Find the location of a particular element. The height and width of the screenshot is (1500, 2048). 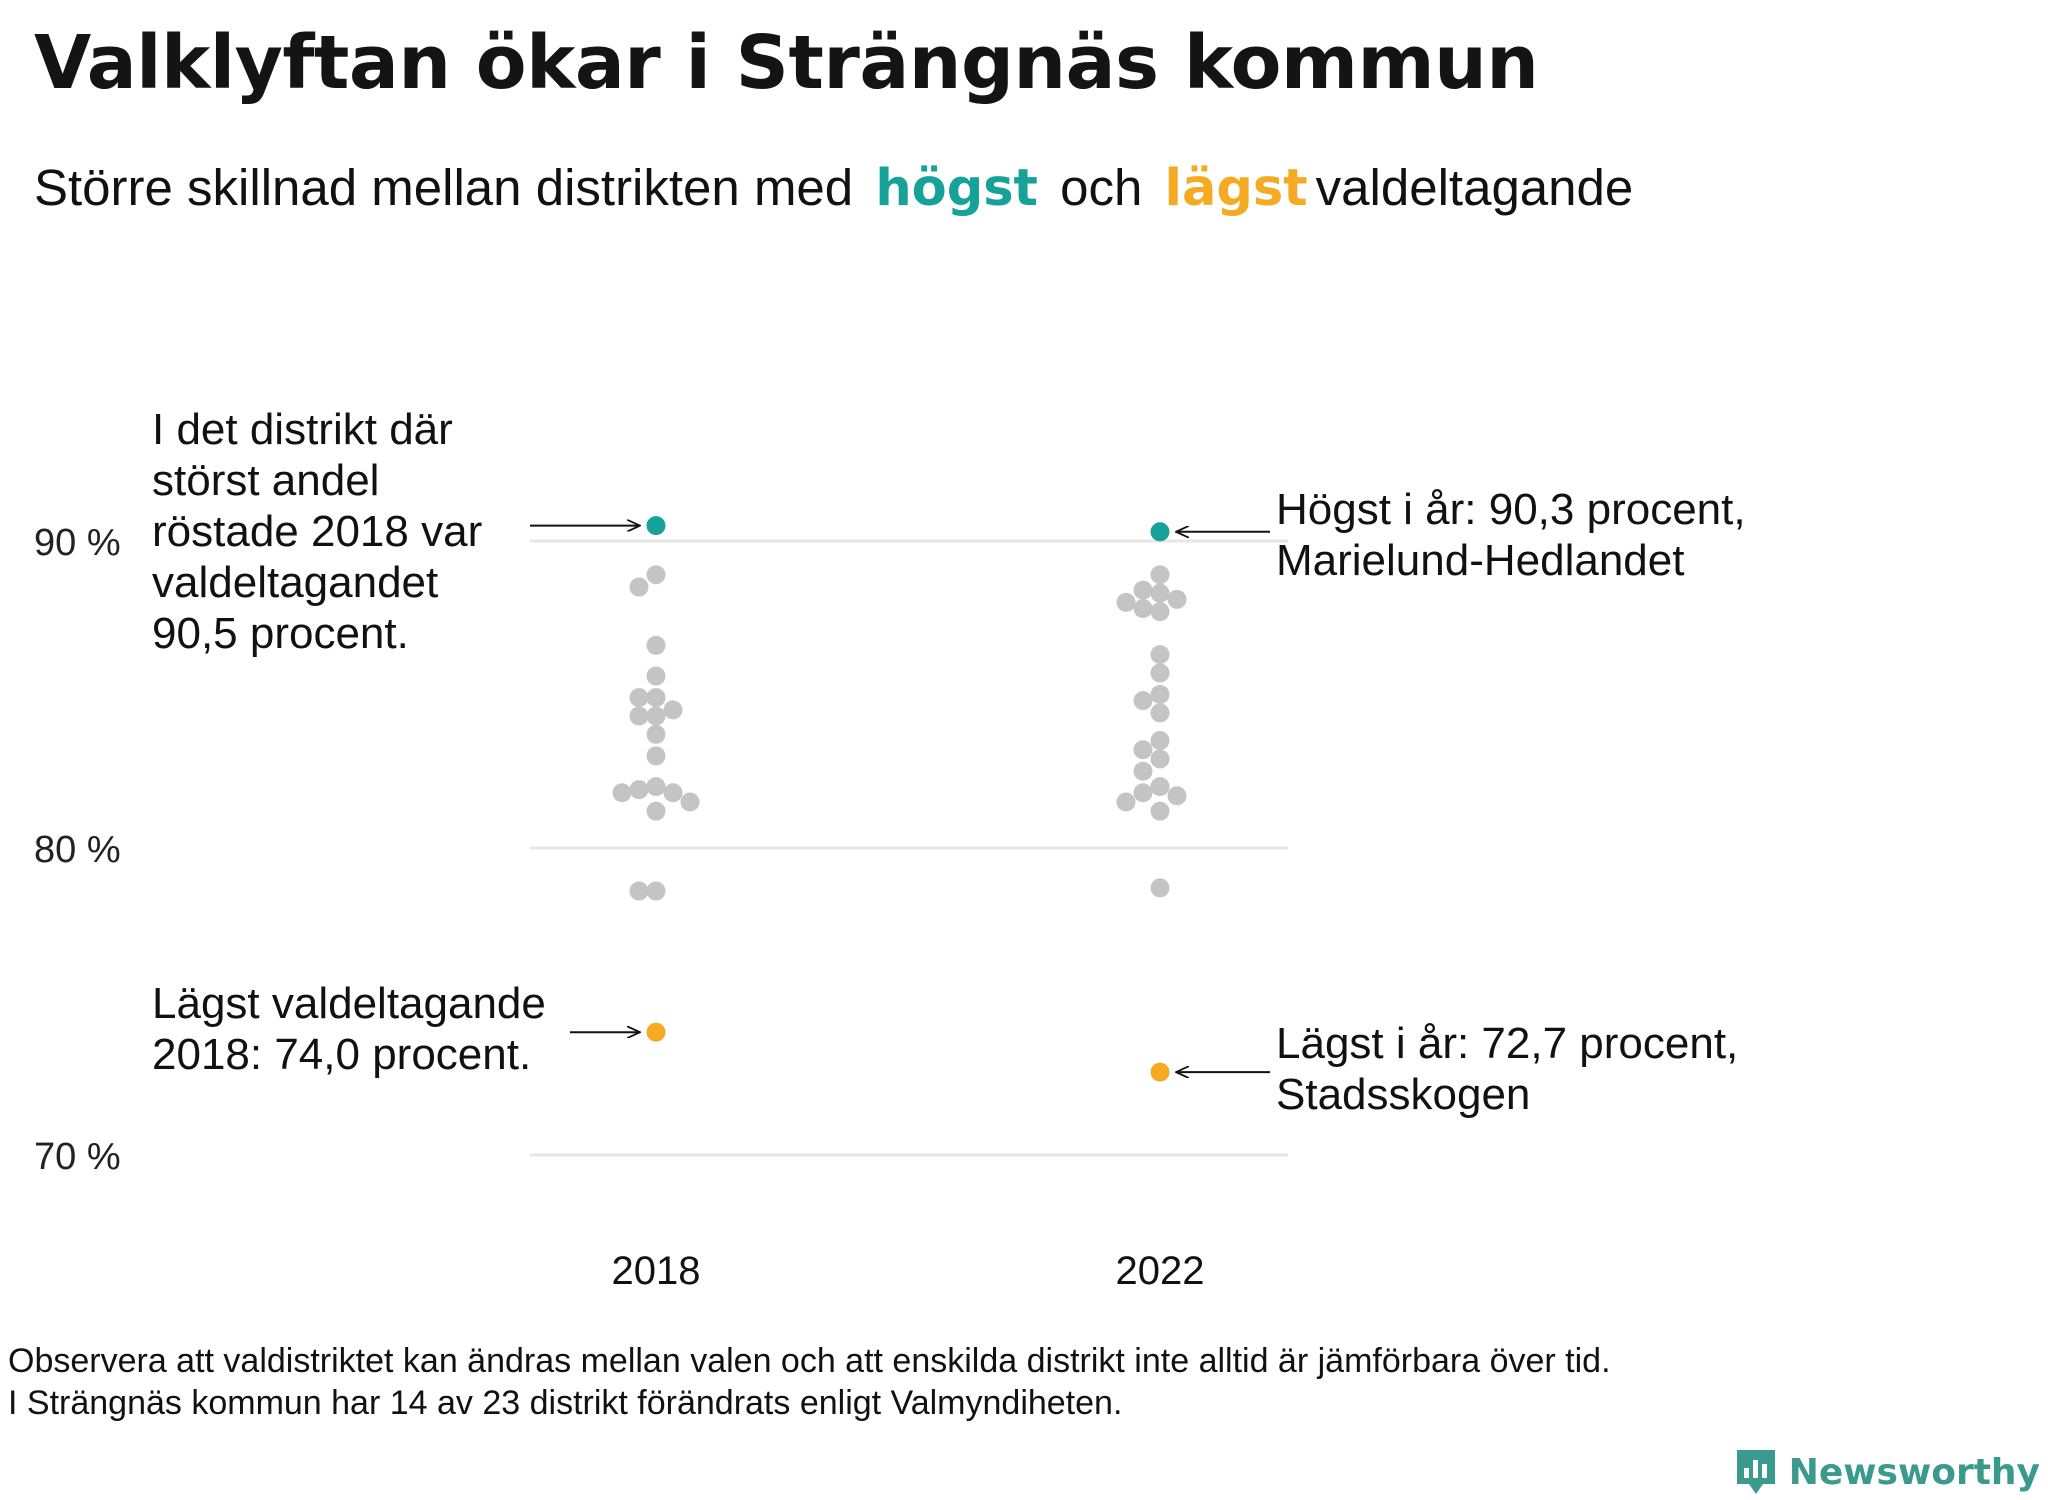

annotation-highest-2022-value: Högst i år: 90,3 procent, is located at coordinates (1511, 509).